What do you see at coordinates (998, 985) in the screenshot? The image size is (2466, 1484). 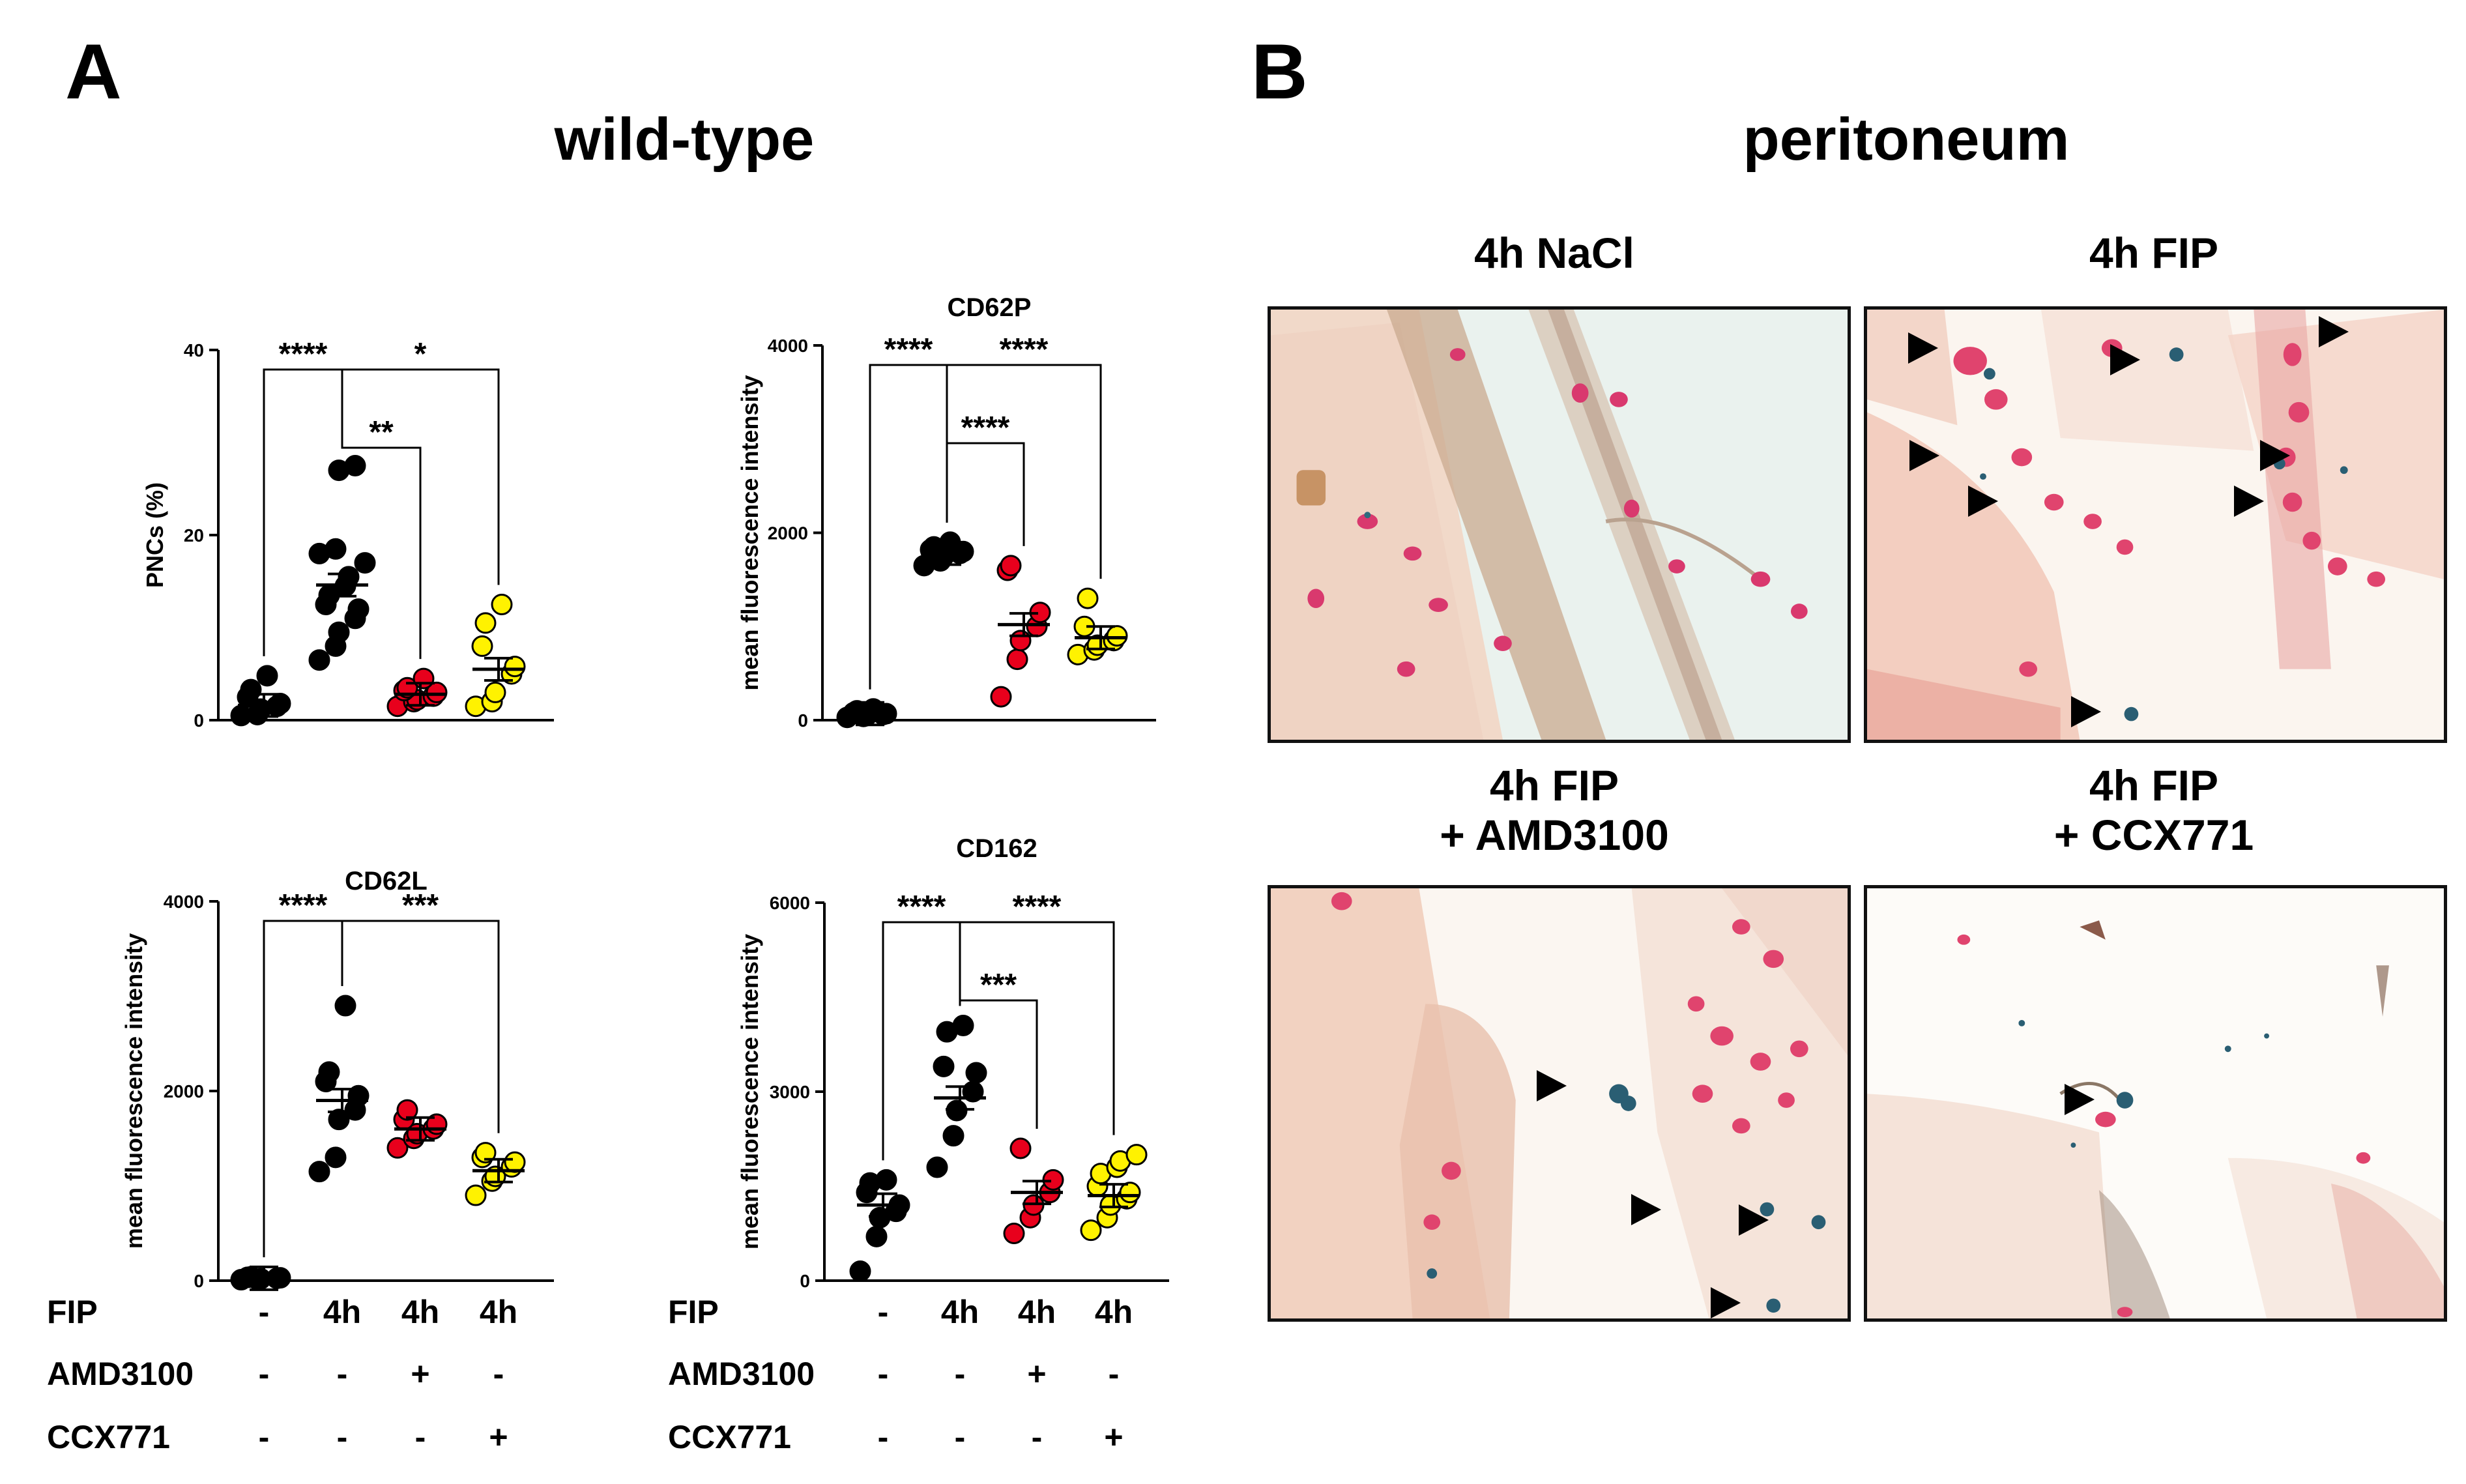 I see `significance-label: ***` at bounding box center [998, 985].